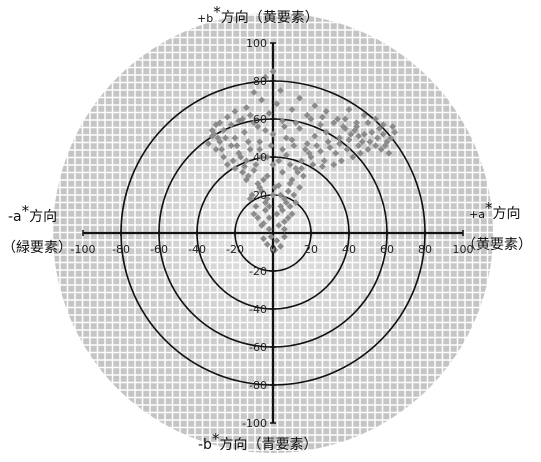 The width and height of the screenshot is (541, 462). What do you see at coordinates (37, 248) in the screenshot?
I see `x-axis-negative-note: （緑要素）` at bounding box center [37, 248].